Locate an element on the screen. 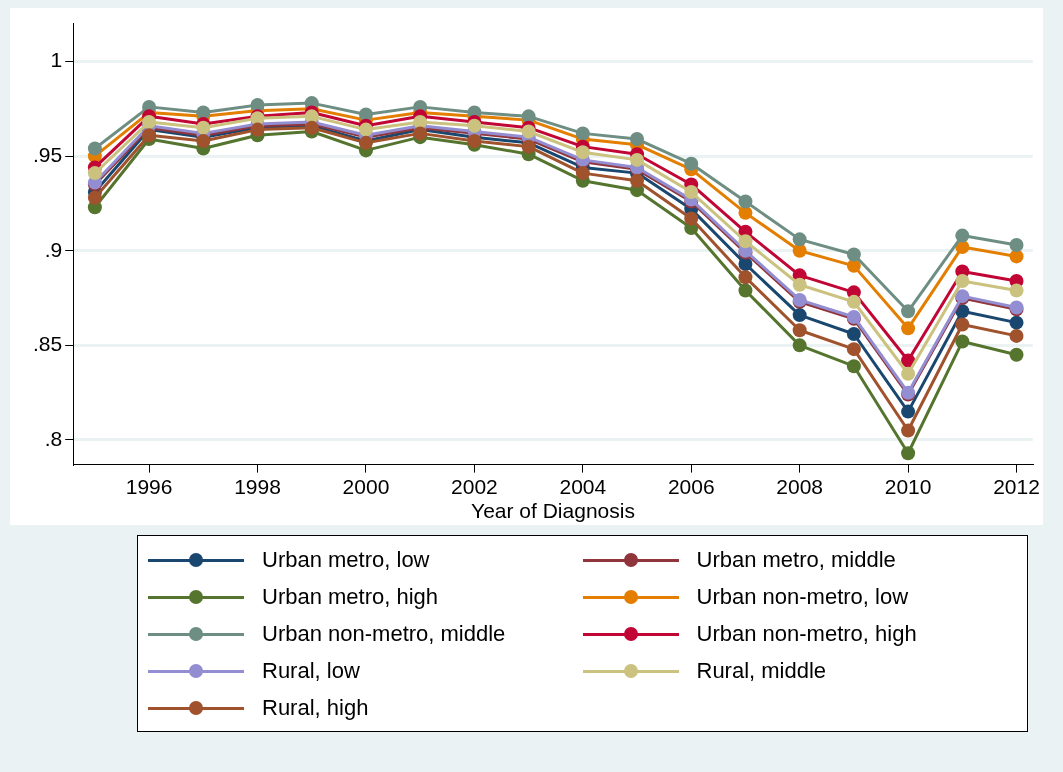  y-tick-label: .9 is located at coordinates (53, 249).